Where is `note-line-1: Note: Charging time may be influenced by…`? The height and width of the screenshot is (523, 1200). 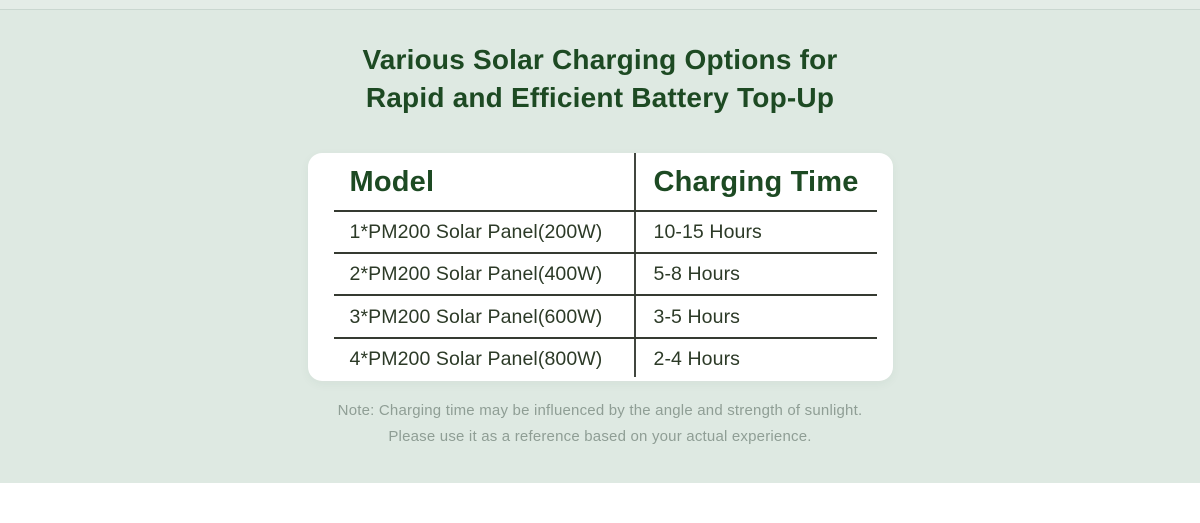 note-line-1: Note: Charging time may be influenced by… is located at coordinates (600, 410).